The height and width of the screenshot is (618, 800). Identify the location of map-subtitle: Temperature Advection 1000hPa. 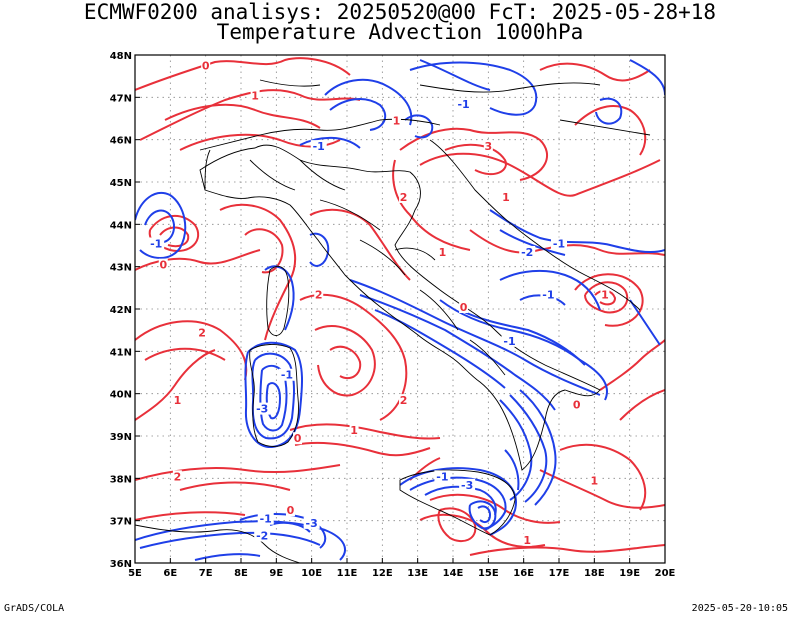
(400, 32).